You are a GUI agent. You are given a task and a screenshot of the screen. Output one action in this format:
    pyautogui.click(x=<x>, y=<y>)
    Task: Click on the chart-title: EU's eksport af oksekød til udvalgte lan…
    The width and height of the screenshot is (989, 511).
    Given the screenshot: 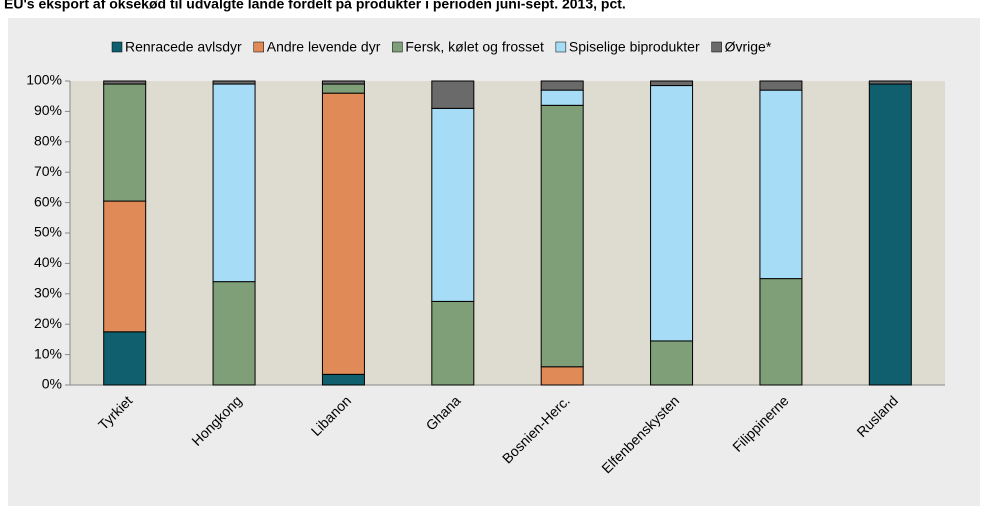 What is the action you would take?
    pyautogui.click(x=315, y=6)
    